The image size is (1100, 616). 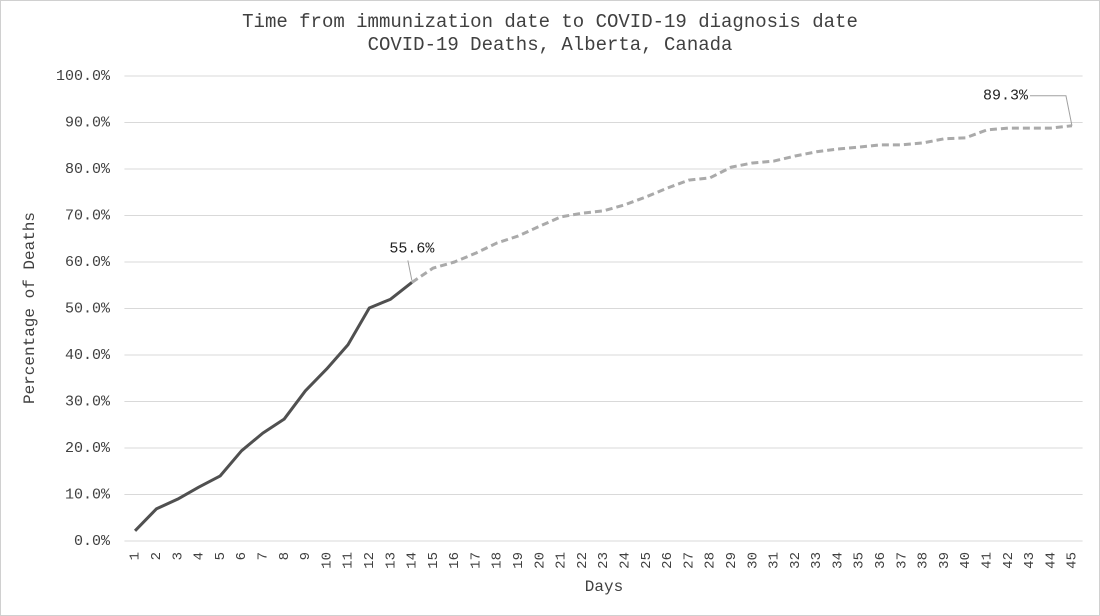 What do you see at coordinates (1073, 560) in the screenshot?
I see `x-tick-label: 45` at bounding box center [1073, 560].